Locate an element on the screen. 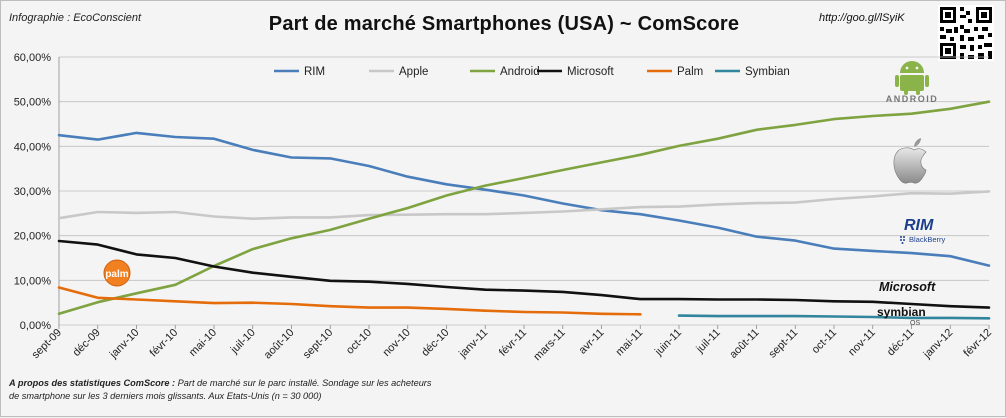  x-tick-label: déc-09 is located at coordinates (87, 343).